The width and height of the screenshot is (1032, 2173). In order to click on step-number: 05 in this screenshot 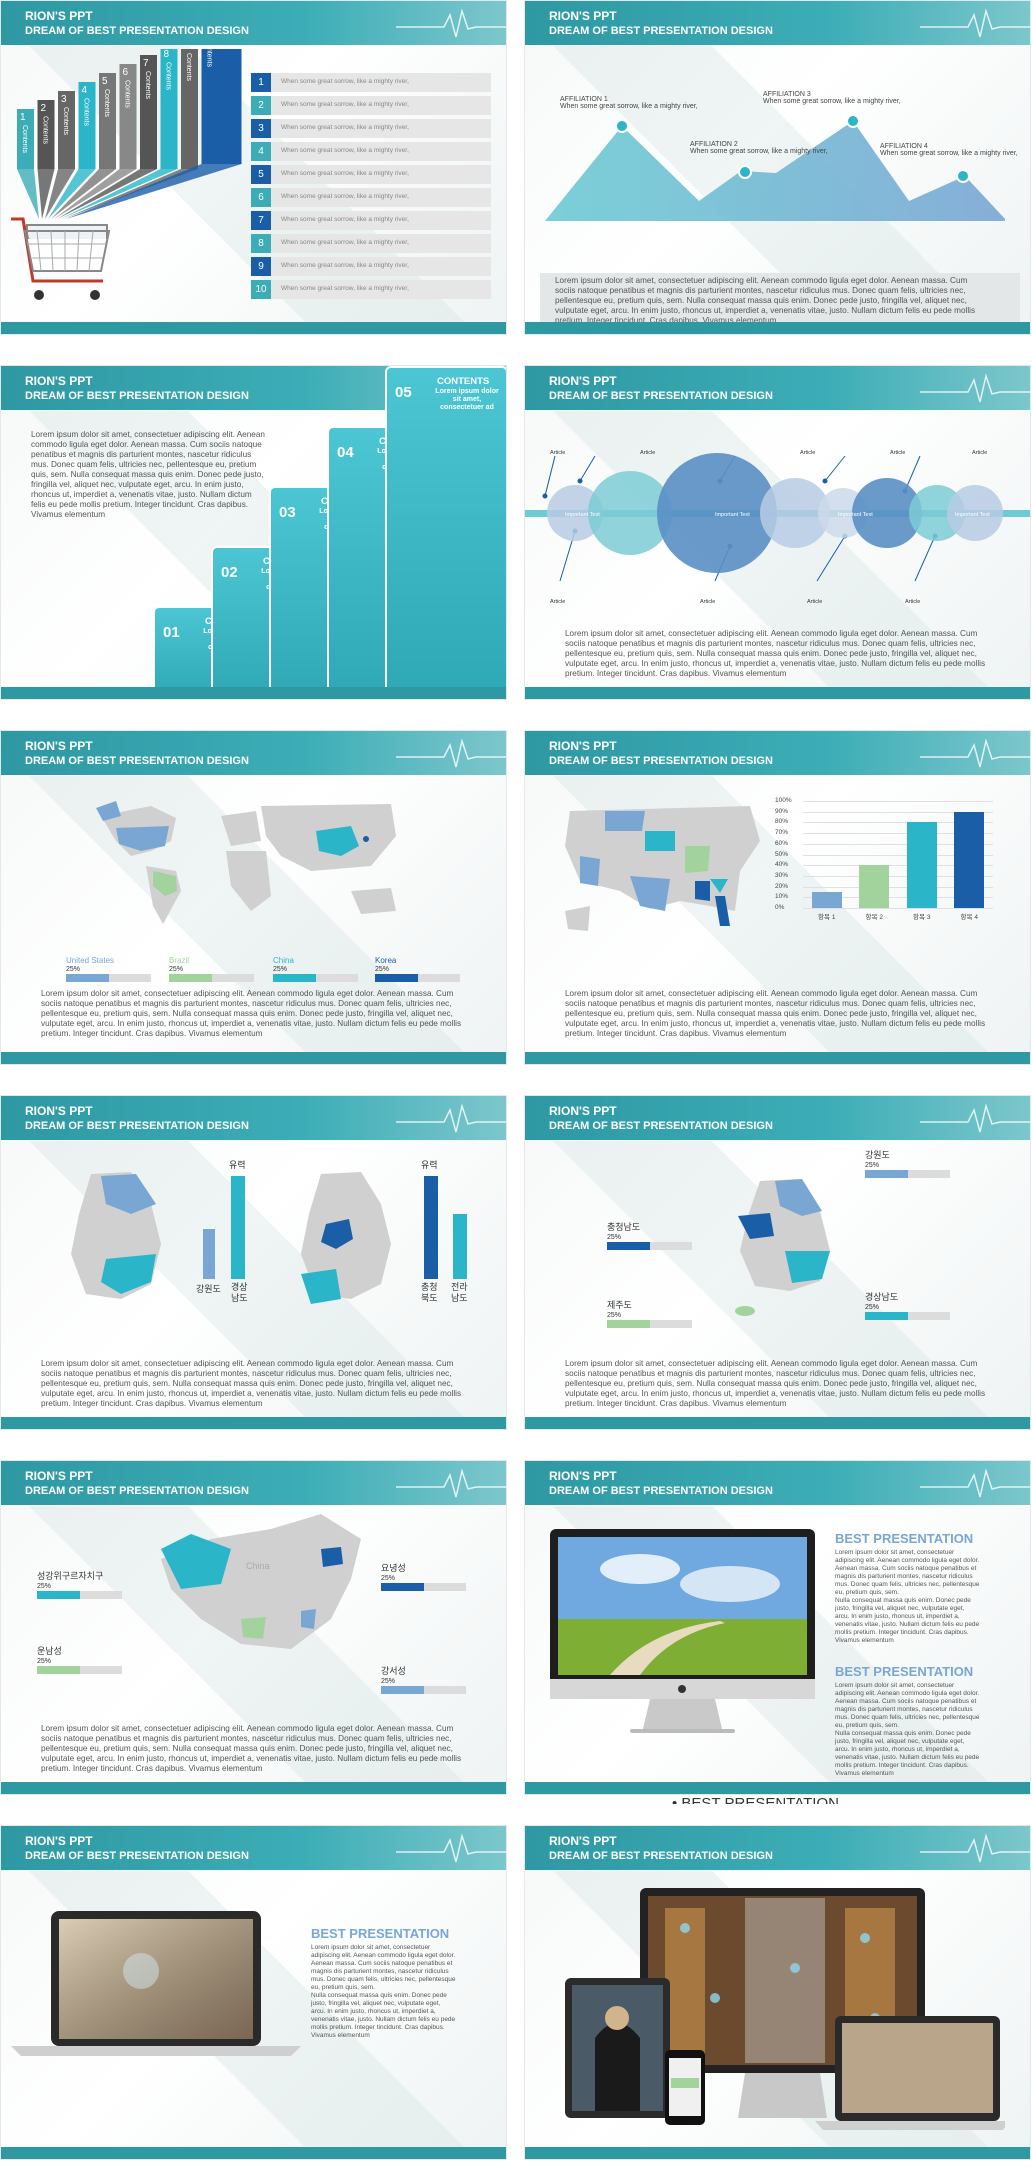, I will do `click(403, 392)`.